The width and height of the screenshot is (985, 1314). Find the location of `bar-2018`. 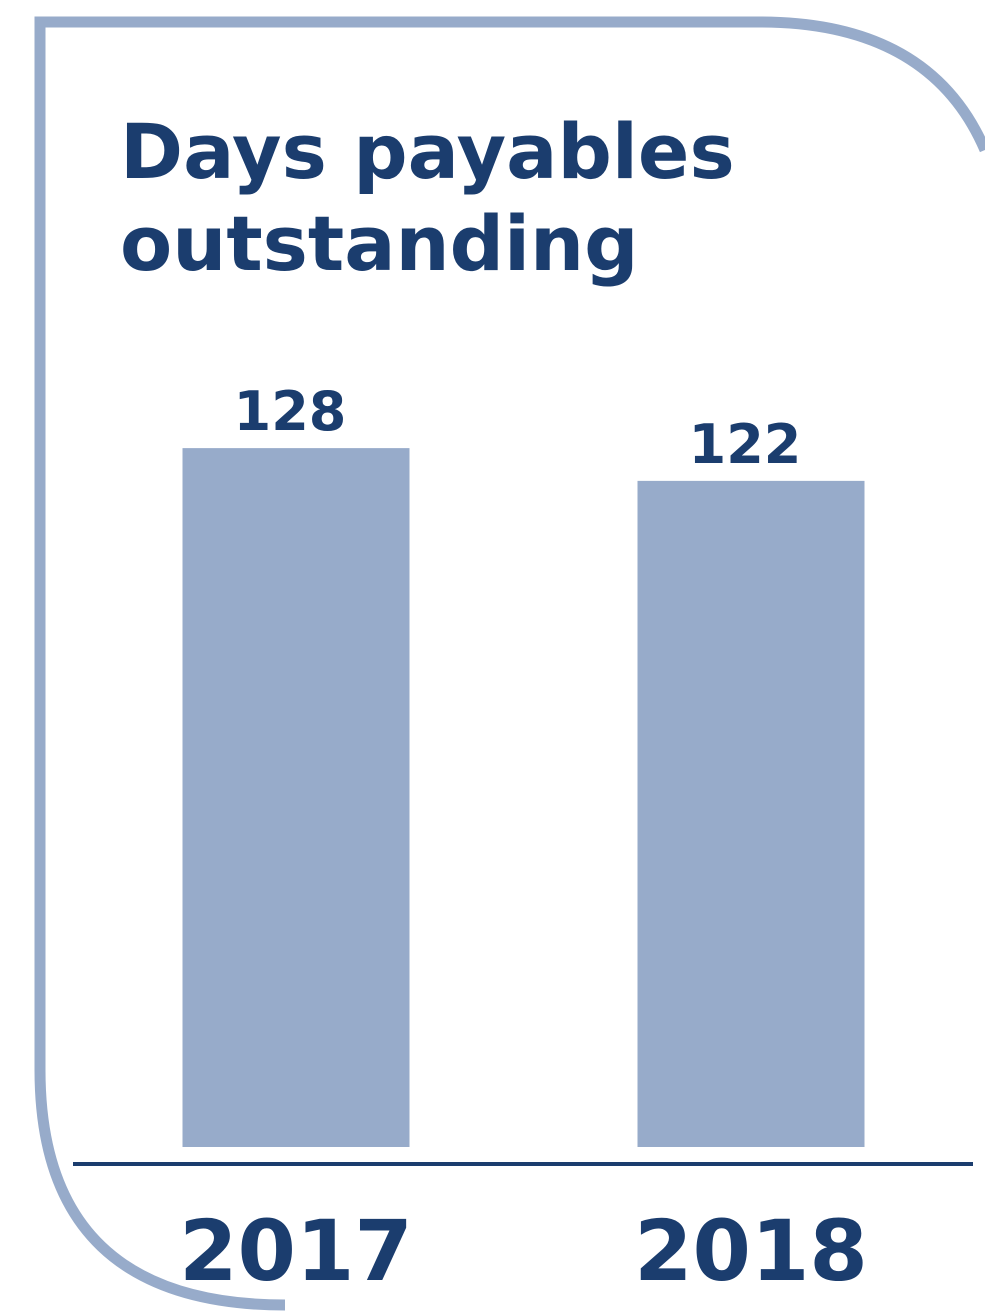

bar-2018 is located at coordinates (751, 813).